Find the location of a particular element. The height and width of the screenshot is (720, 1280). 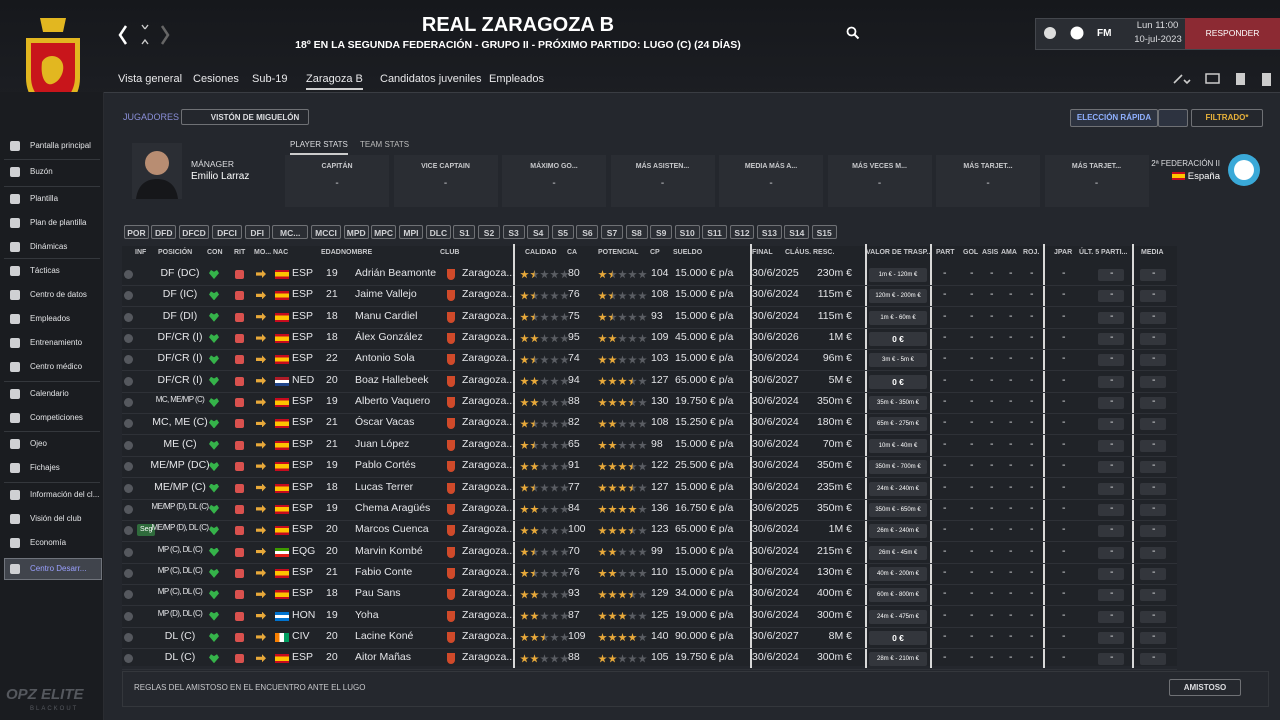

nav-tab: Cesiones is located at coordinates (216, 79).